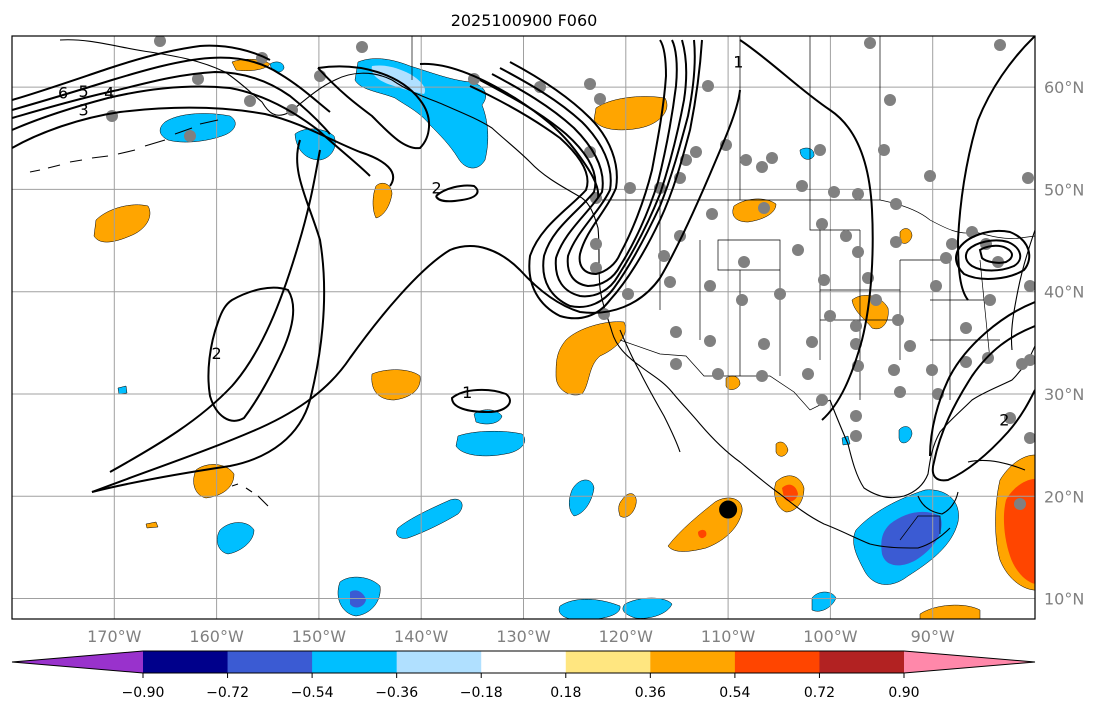 The width and height of the screenshot is (1105, 712). What do you see at coordinates (630, 113) in the screenshot?
I see `shade-orange-canada` at bounding box center [630, 113].